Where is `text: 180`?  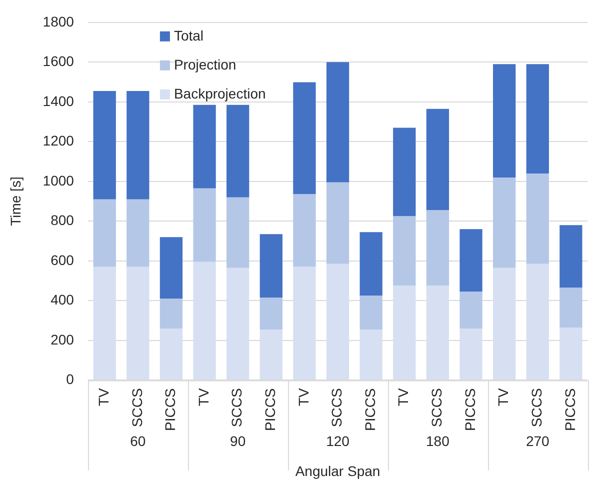
text: 180 is located at coordinates (438, 441).